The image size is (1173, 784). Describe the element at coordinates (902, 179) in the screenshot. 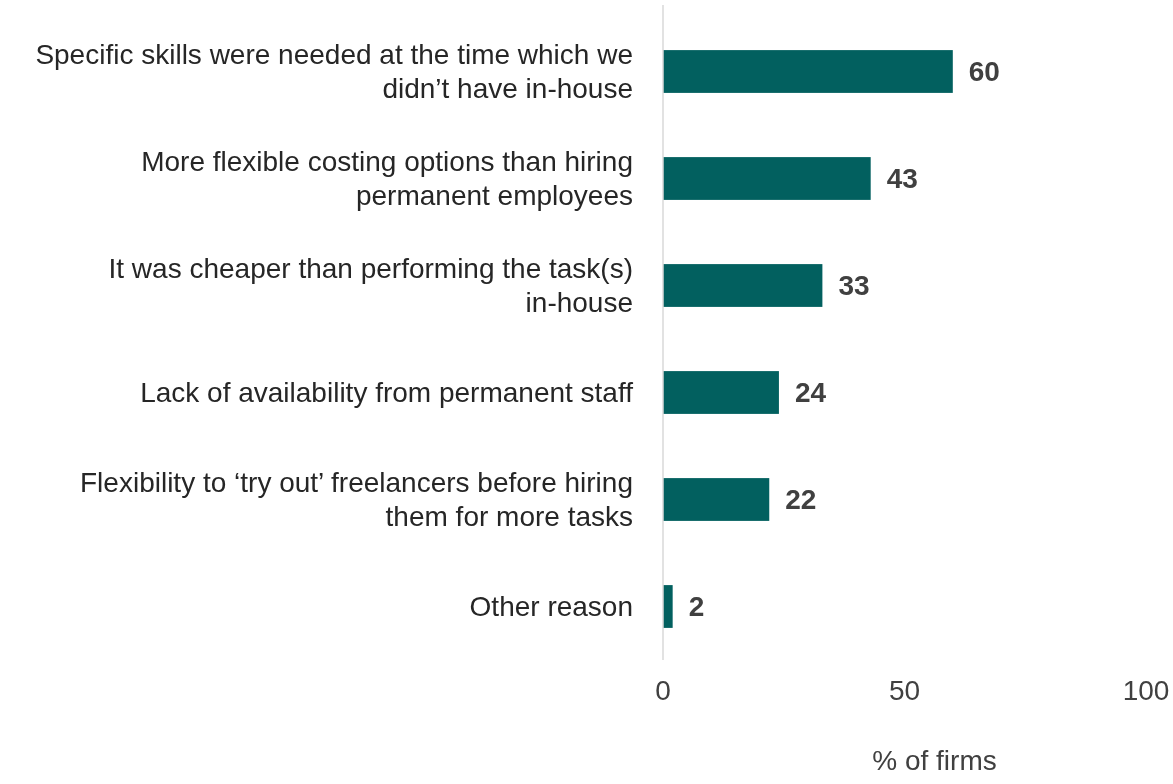

I see `data-label: 43` at that location.